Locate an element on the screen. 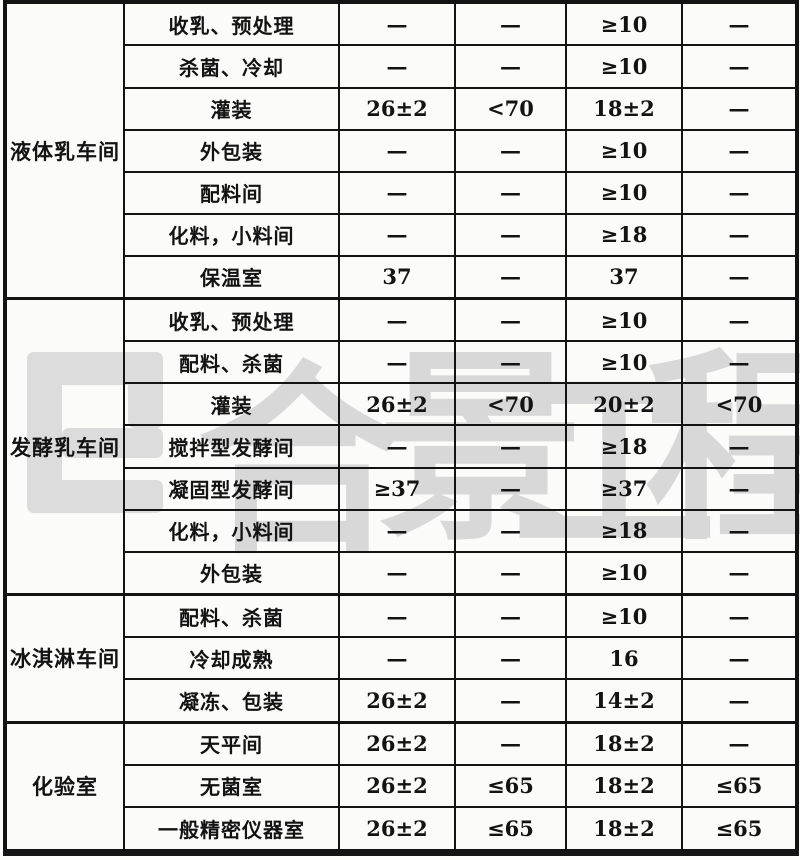  table-row: 保温室 37—37— is located at coordinates (401, 277).